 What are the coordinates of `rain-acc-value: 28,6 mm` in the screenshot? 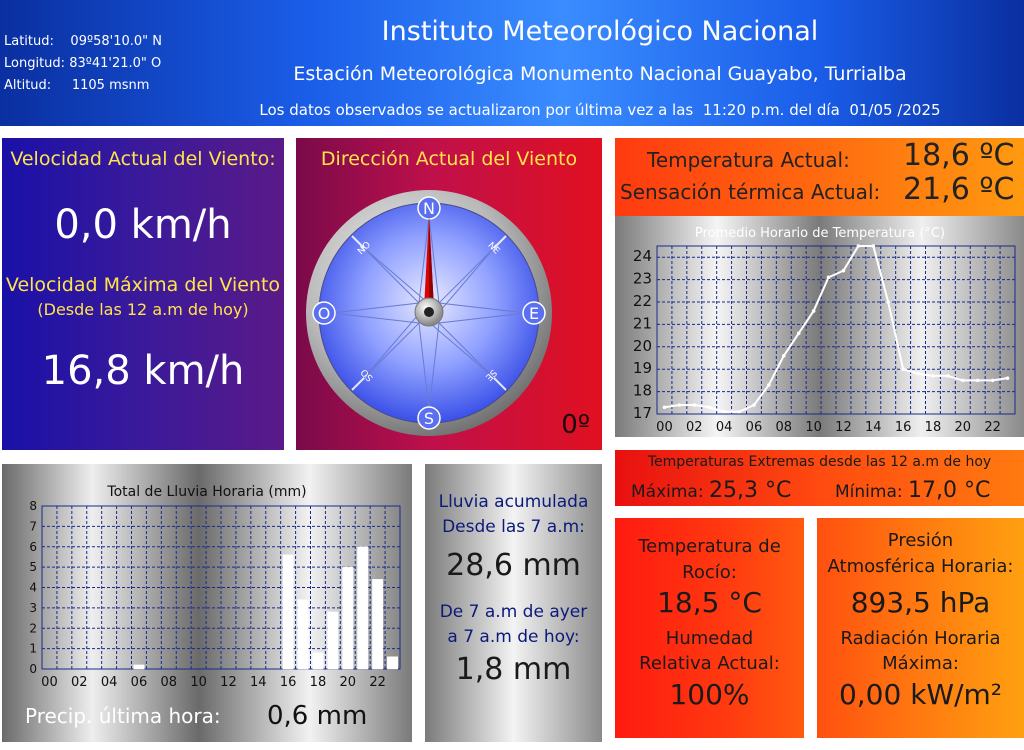 It's located at (513, 565).